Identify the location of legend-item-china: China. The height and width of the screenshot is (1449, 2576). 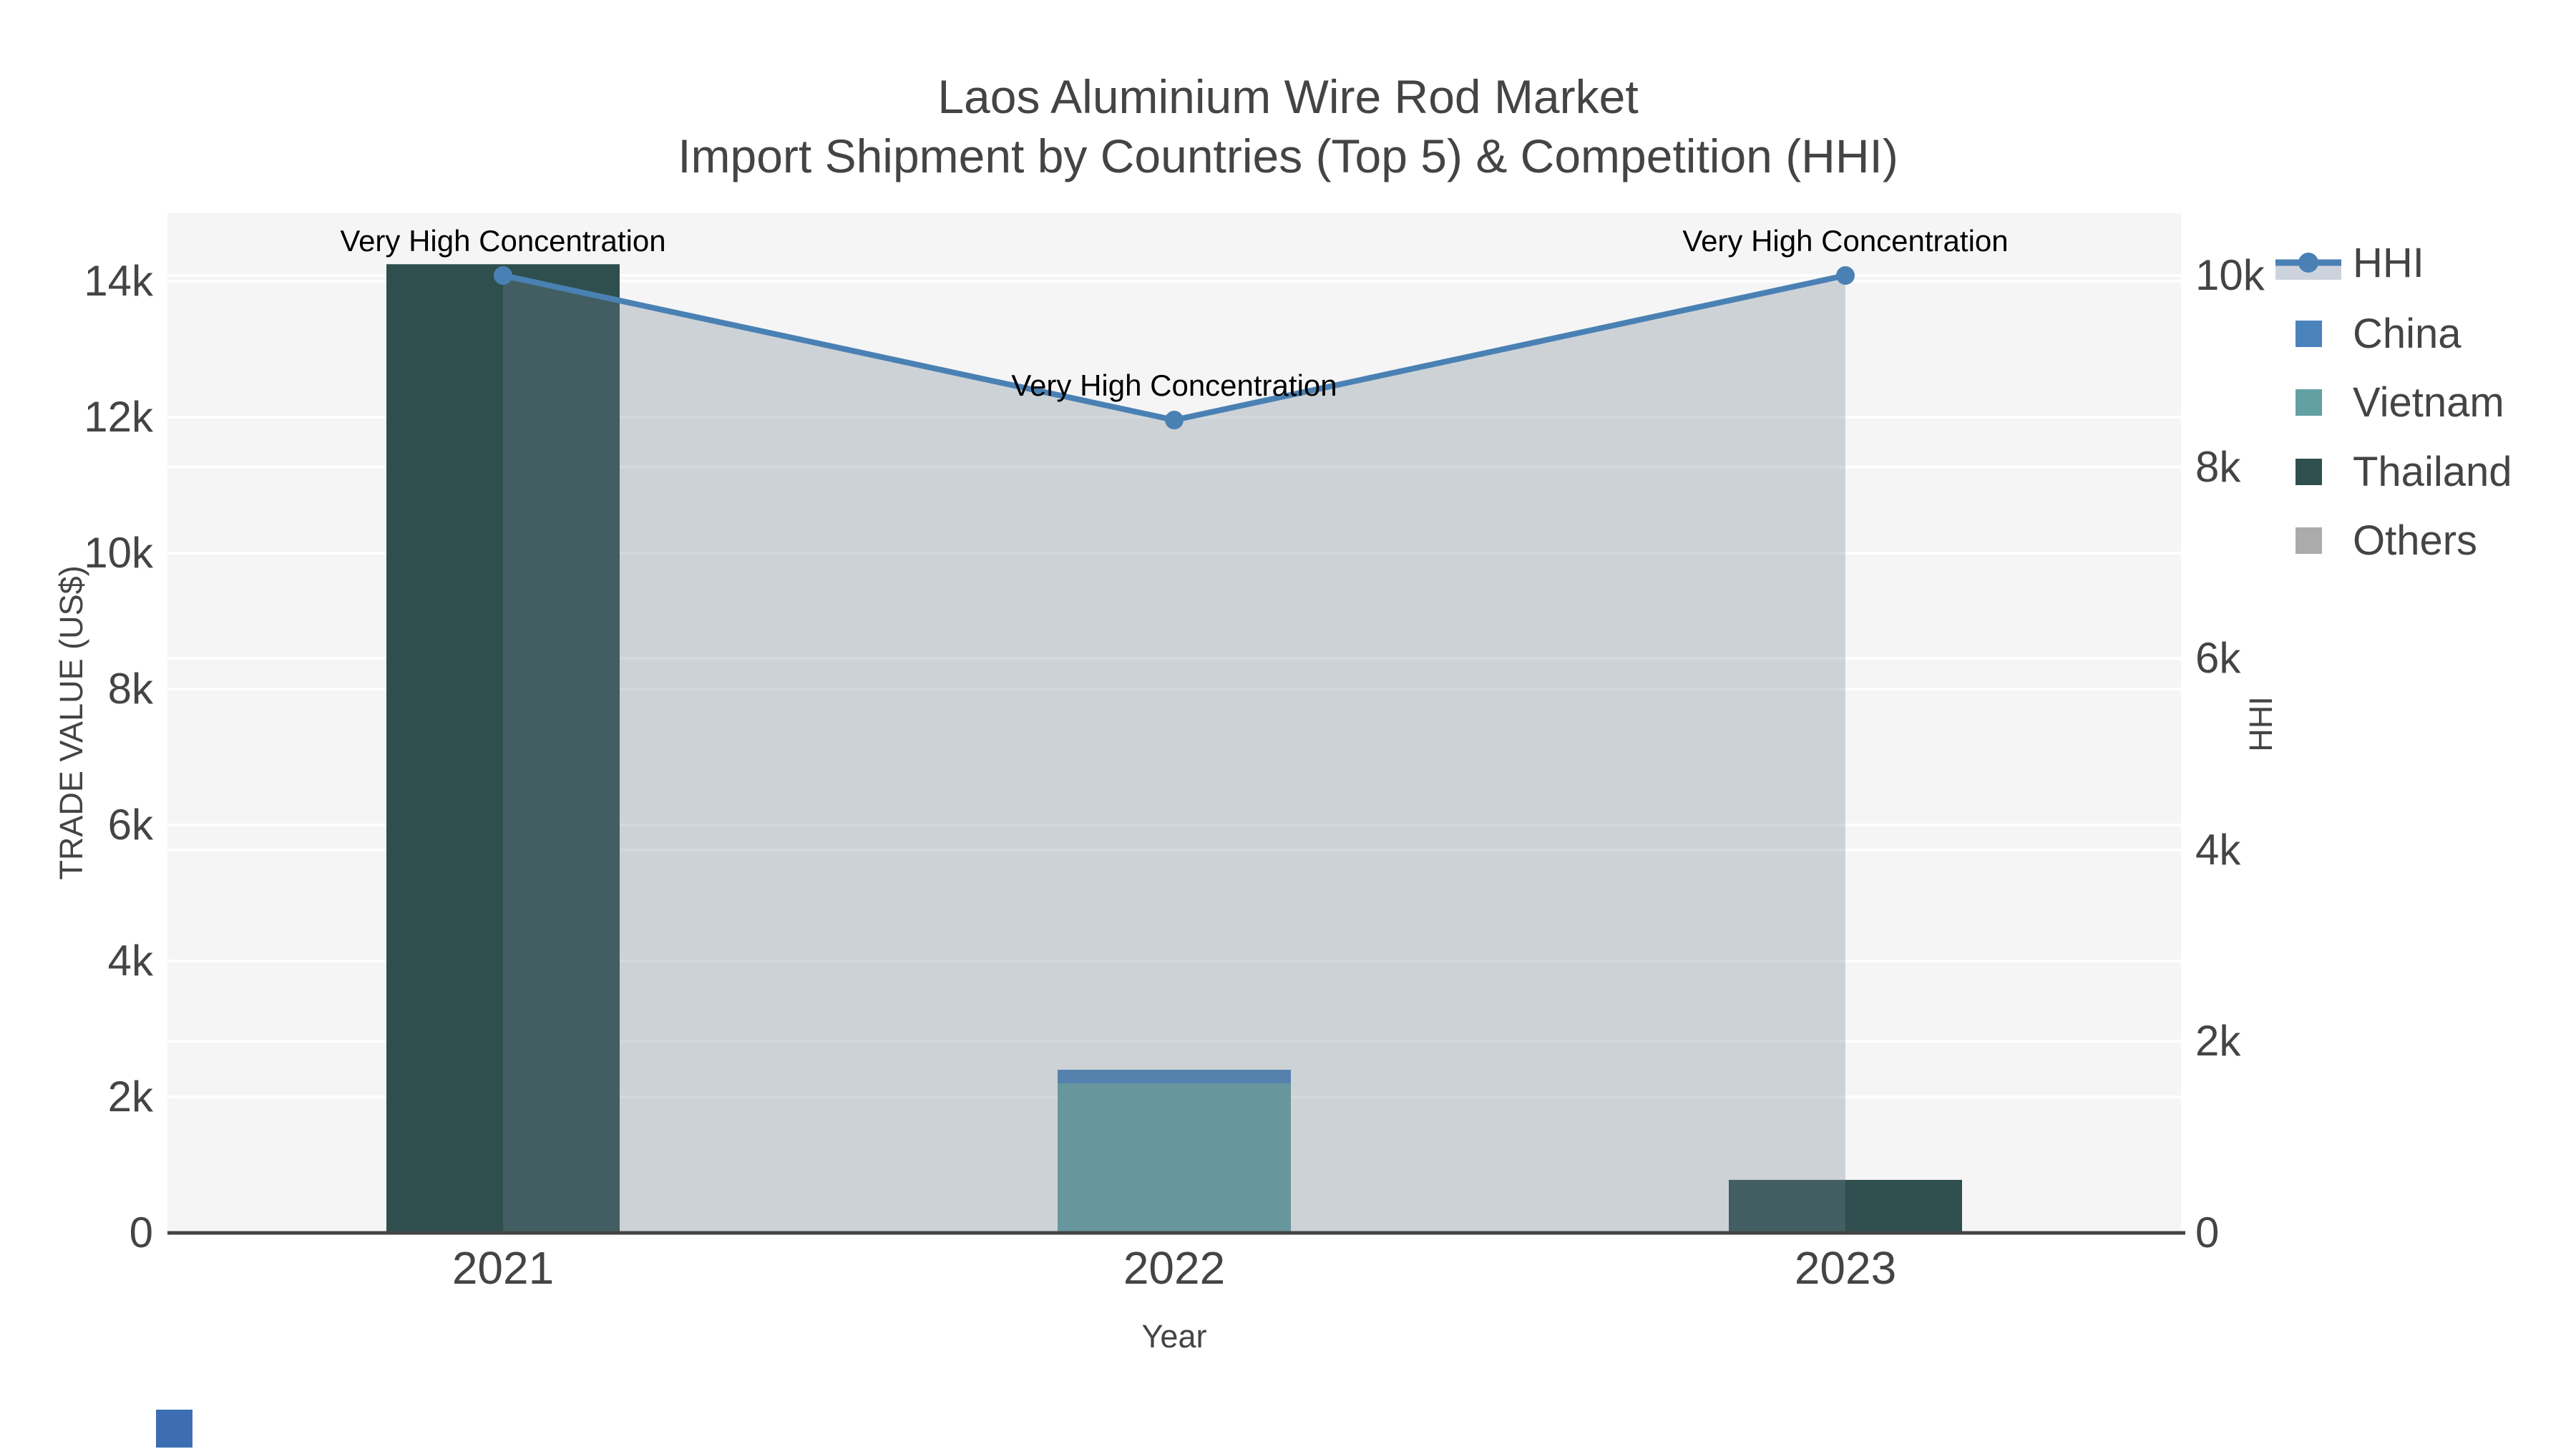
(2420, 333).